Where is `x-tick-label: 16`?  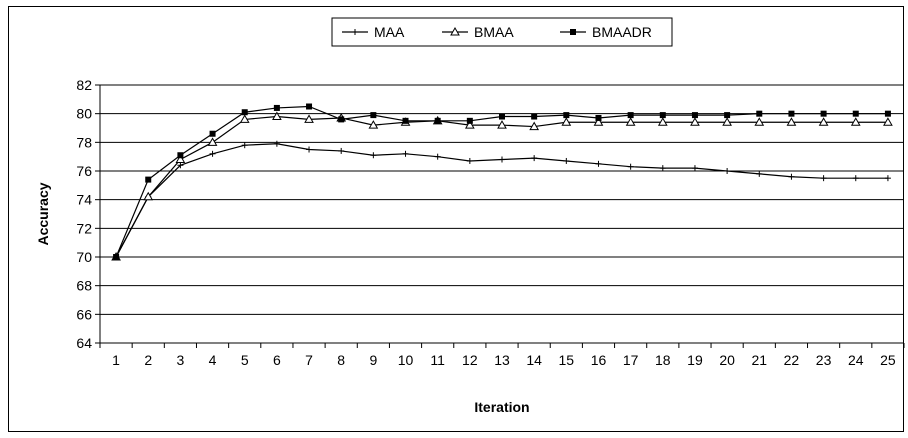 x-tick-label: 16 is located at coordinates (599, 360).